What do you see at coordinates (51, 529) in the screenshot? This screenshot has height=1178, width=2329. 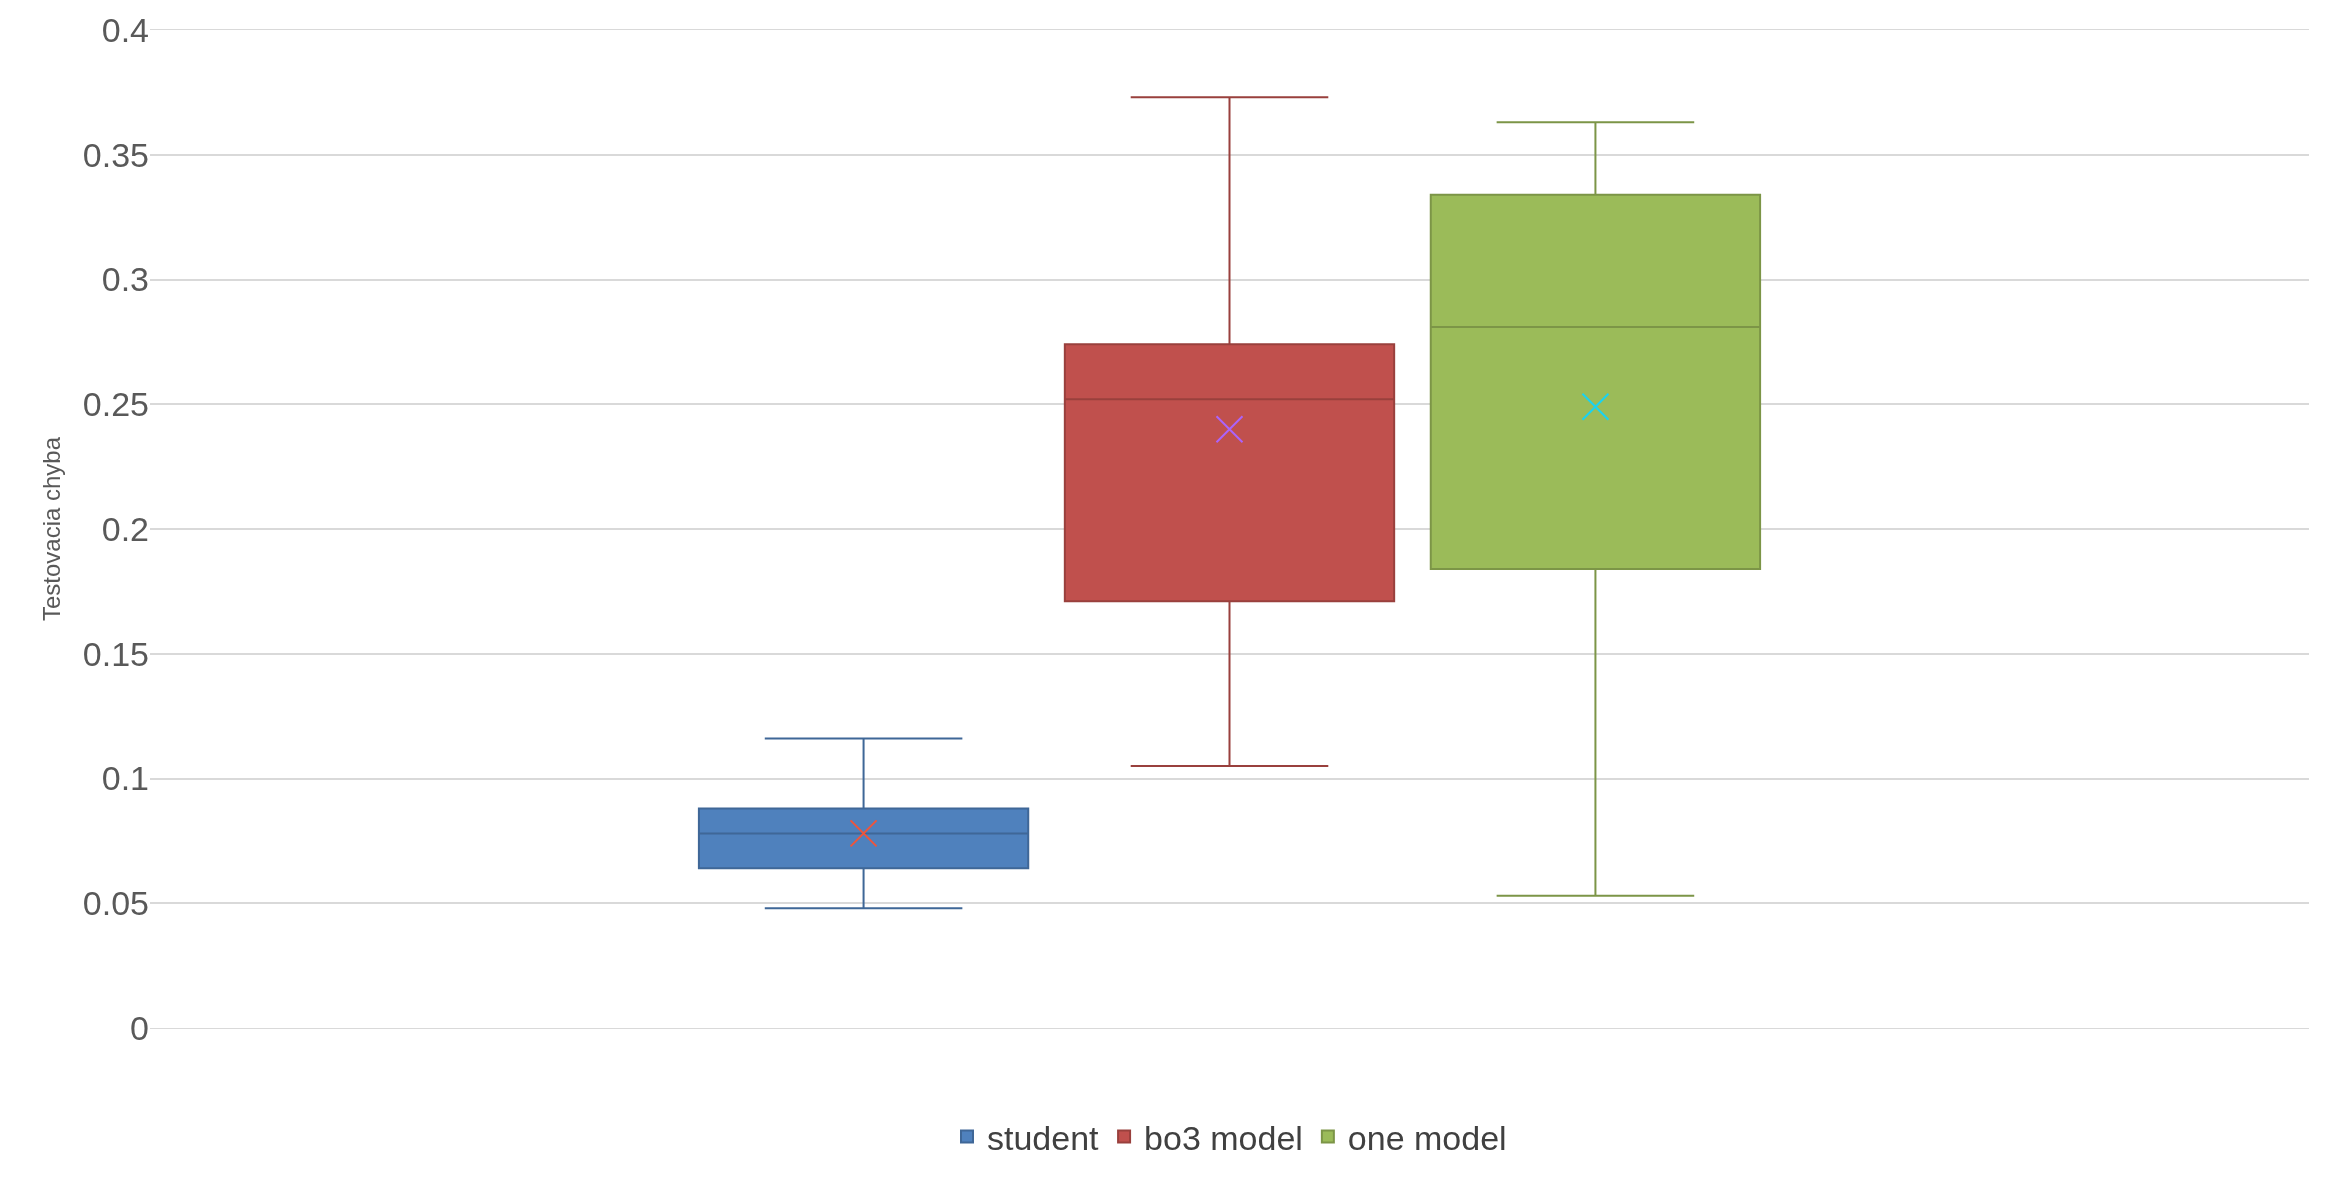 I see `y-axis-title: Testovacia chyba` at bounding box center [51, 529].